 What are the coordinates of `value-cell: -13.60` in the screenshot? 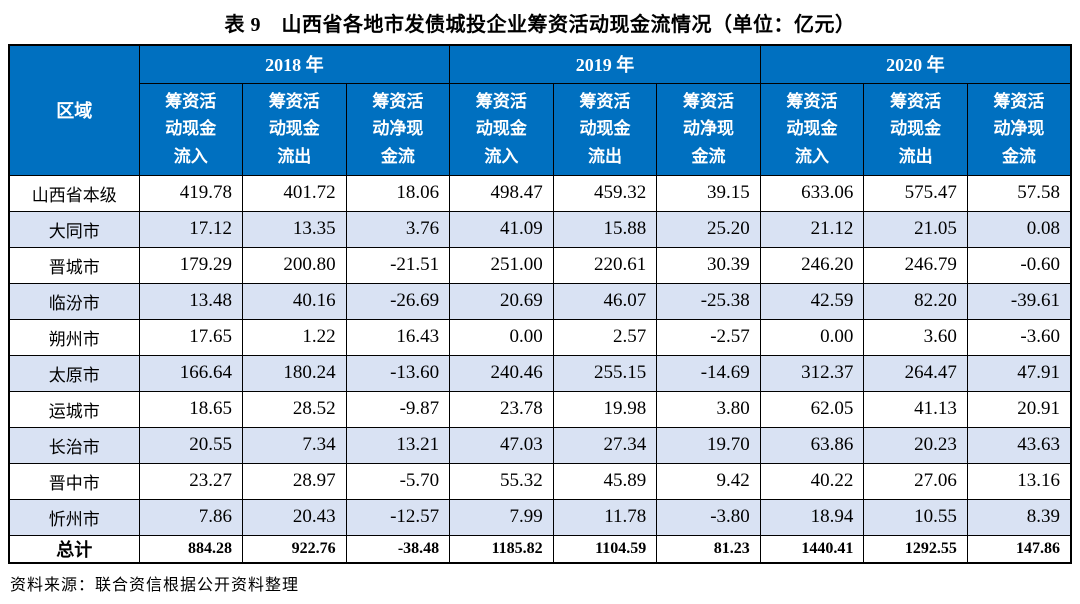 It's located at (398, 373).